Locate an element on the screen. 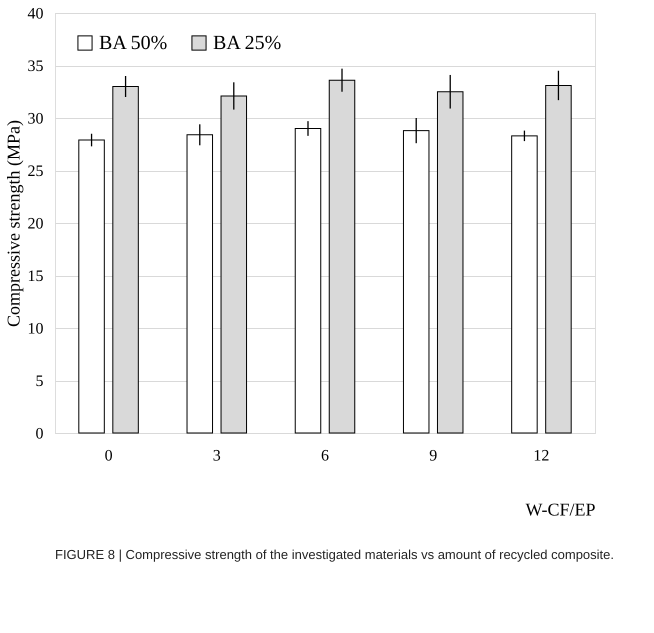 The height and width of the screenshot is (633, 654). x-tick-label: 12 is located at coordinates (541, 456).